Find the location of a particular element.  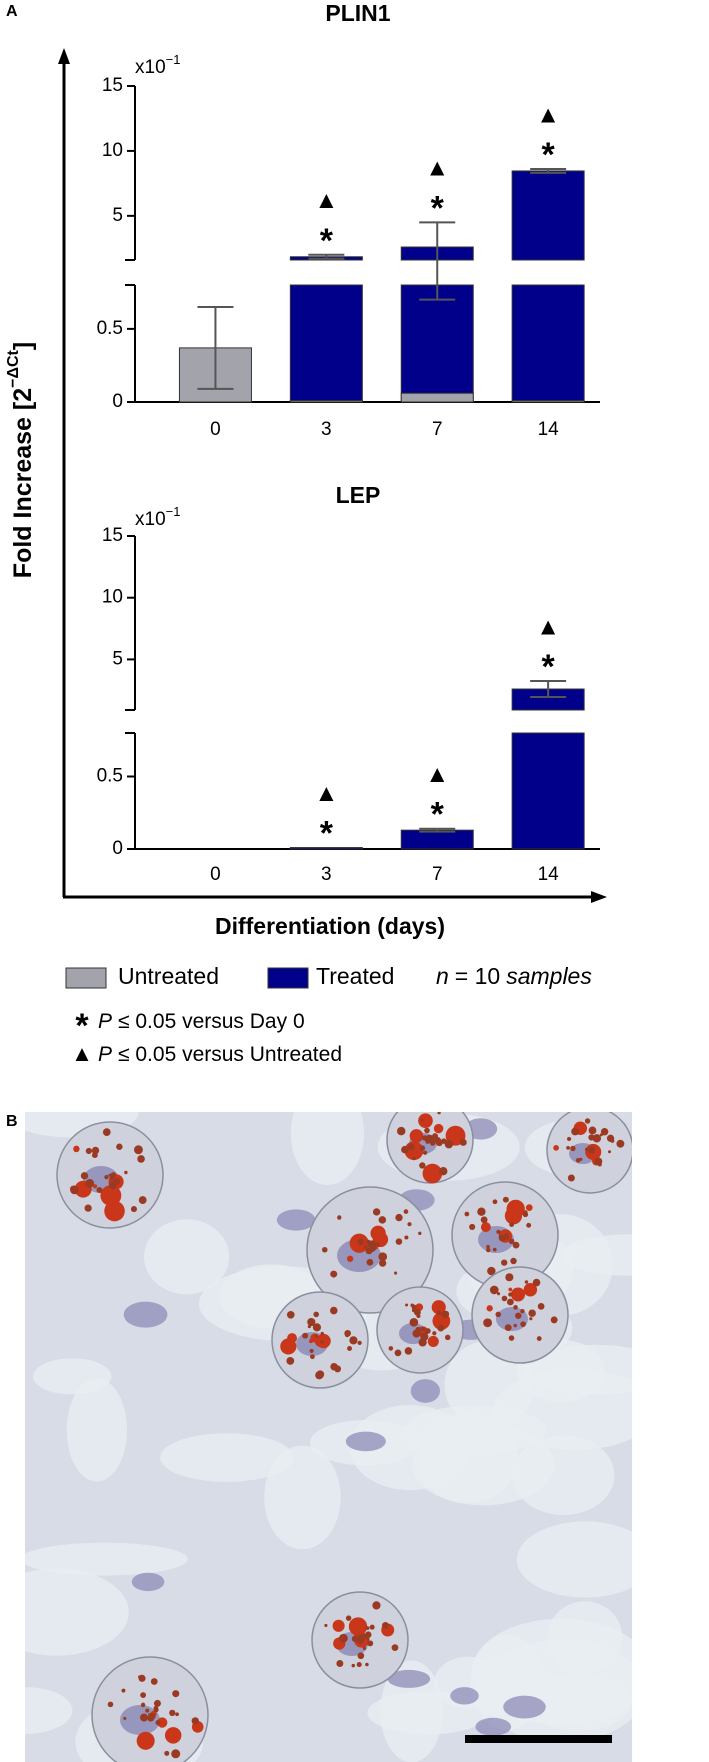

y-tick-label: 10 is located at coordinates (112, 597).